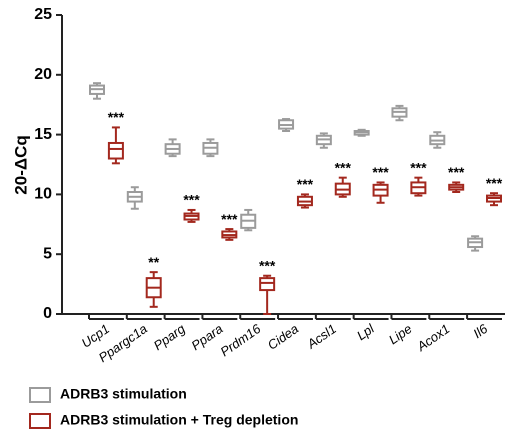 This screenshot has width=508, height=437. Describe the element at coordinates (43, 74) in the screenshot. I see `y-tick-label: 20` at that location.